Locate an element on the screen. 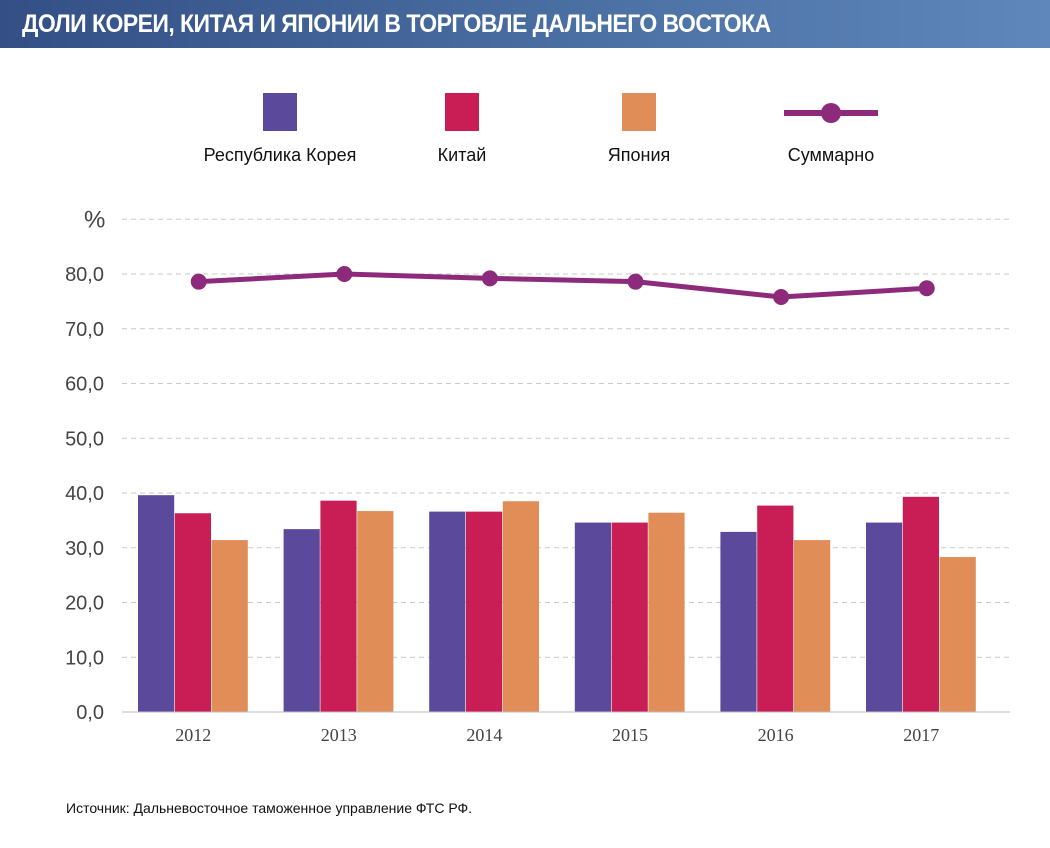 This screenshot has width=1050, height=848. y-axis-label: % is located at coordinates (94, 219).